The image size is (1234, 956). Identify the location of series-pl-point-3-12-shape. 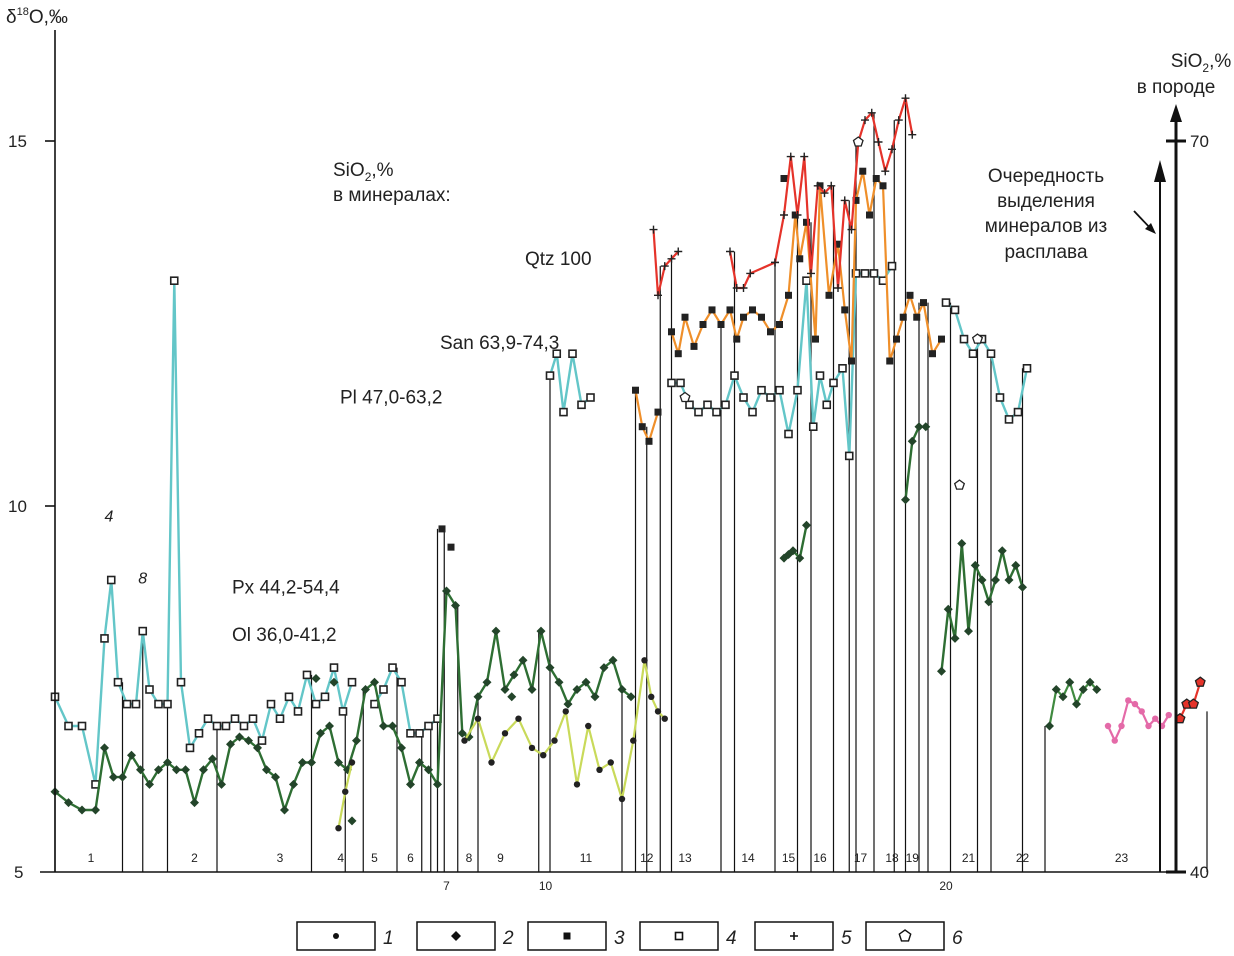
(779, 390).